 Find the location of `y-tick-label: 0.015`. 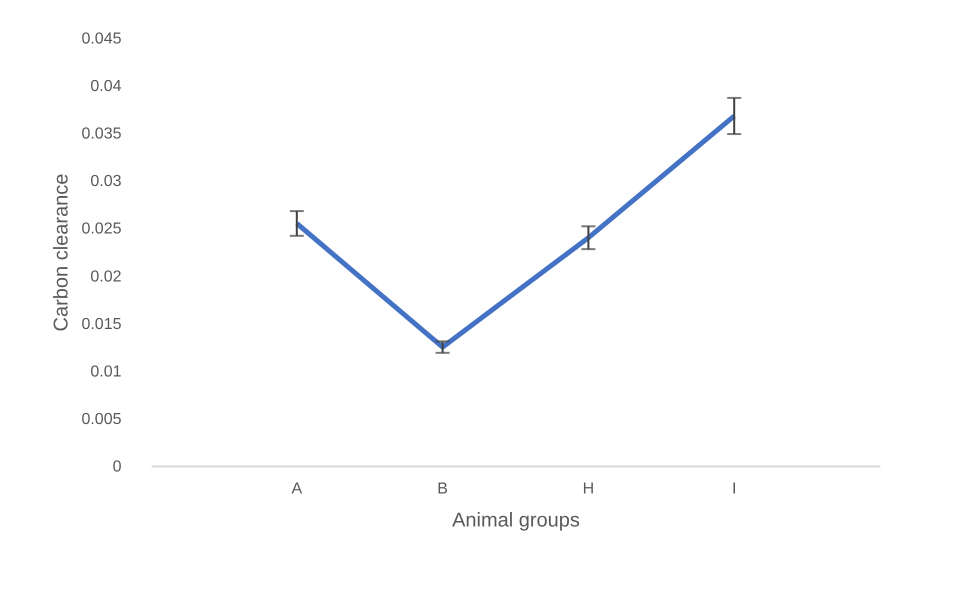

y-tick-label: 0.015 is located at coordinates (101, 324).